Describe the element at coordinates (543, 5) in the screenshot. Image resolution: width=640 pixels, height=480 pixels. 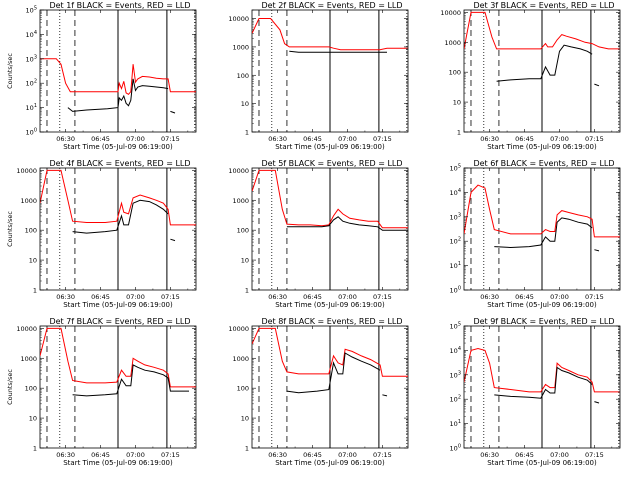
I see `panel-title: Det 3f BLACK = Events, RED = LLD` at that location.